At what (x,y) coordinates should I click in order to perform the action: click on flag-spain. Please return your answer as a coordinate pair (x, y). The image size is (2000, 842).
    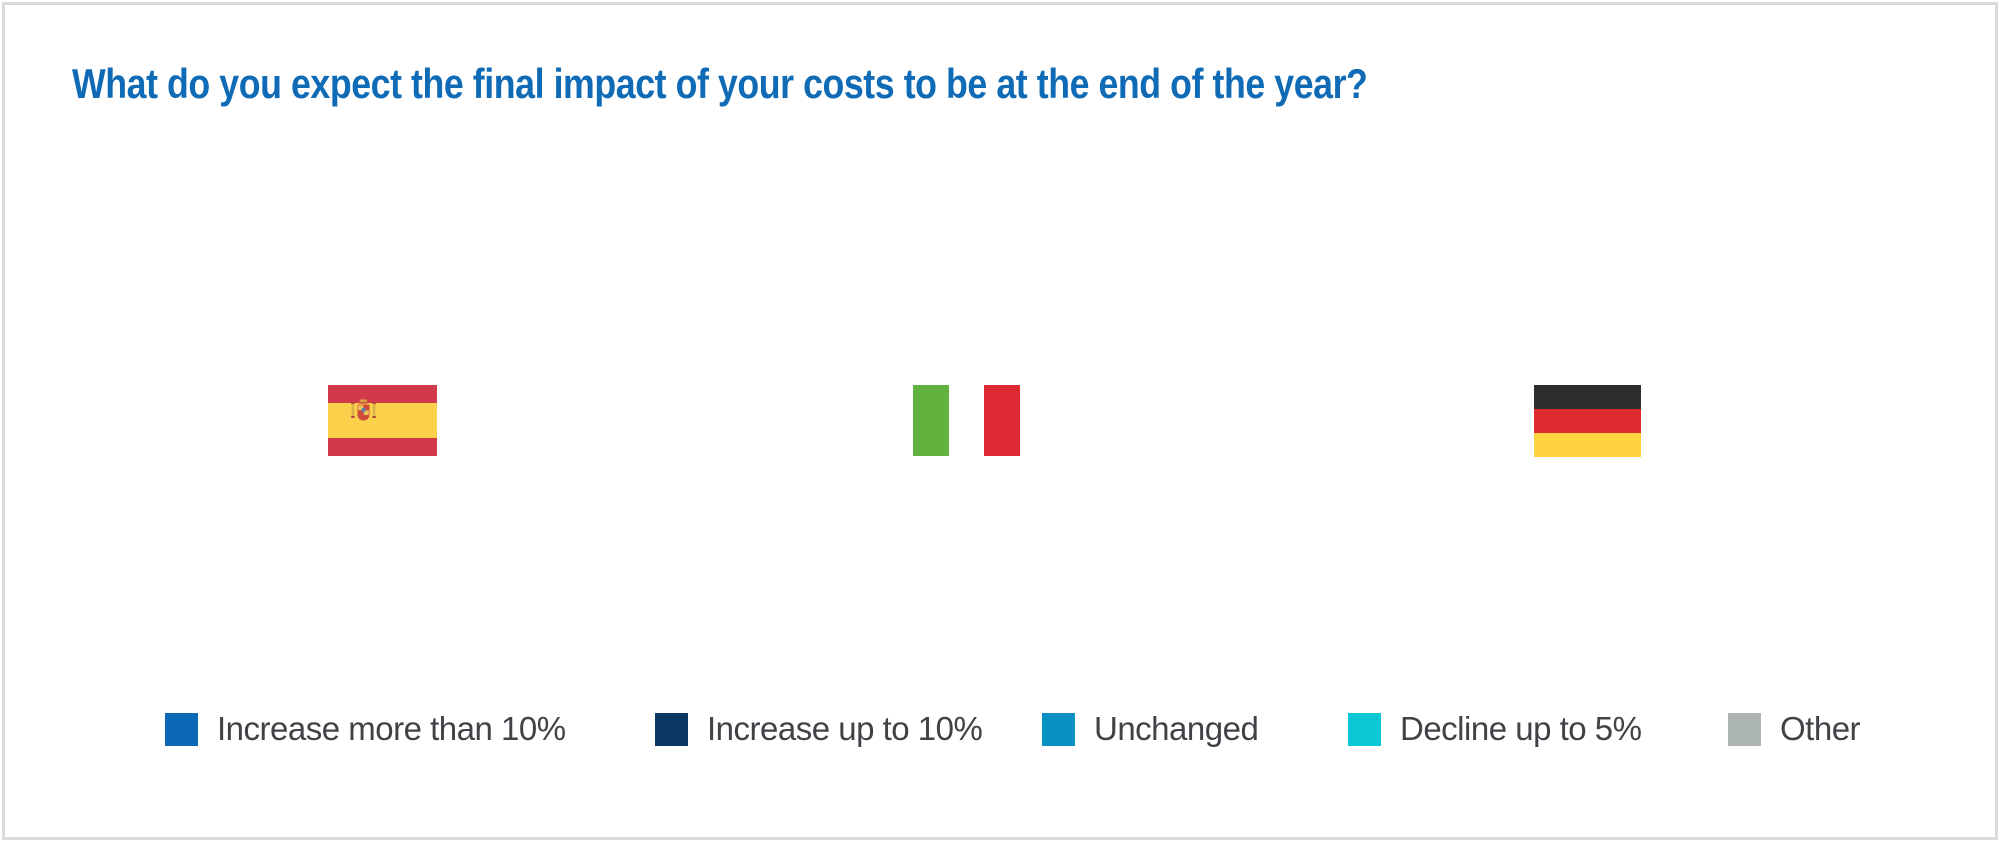
    Looking at the image, I should click on (382, 420).